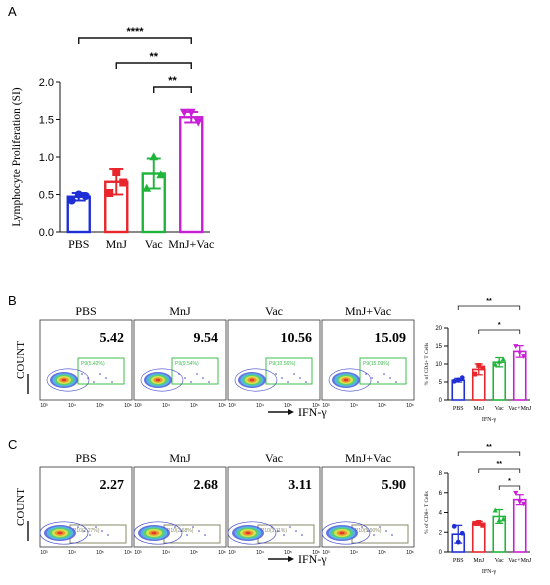  What do you see at coordinates (86, 531) in the screenshot?
I see `gate-label: P10(2.27%)` at bounding box center [86, 531].